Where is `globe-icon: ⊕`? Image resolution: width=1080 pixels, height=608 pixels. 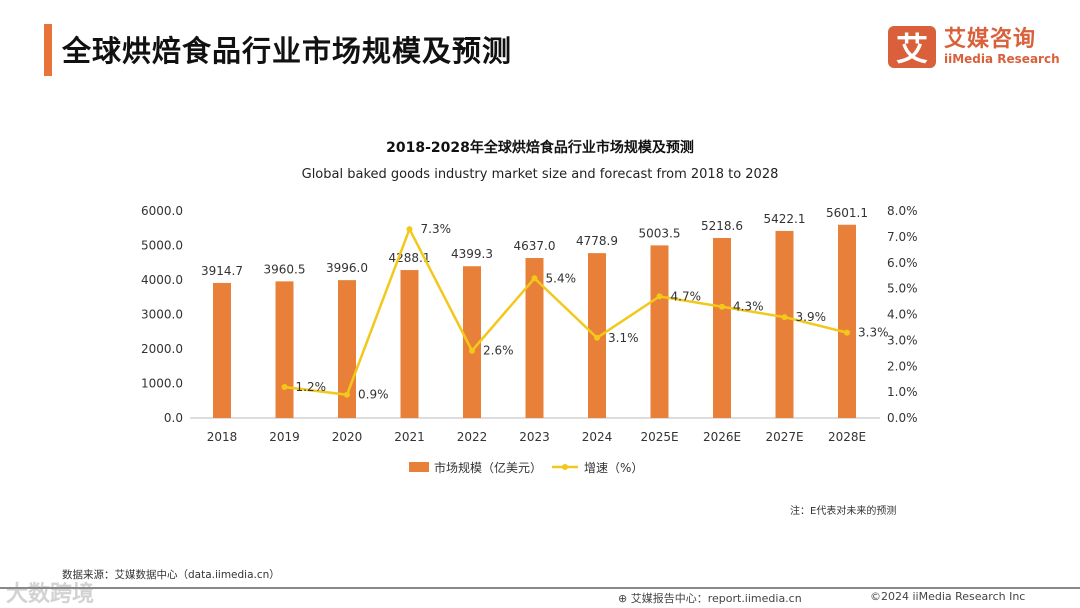 globe-icon: ⊕ is located at coordinates (624, 598).